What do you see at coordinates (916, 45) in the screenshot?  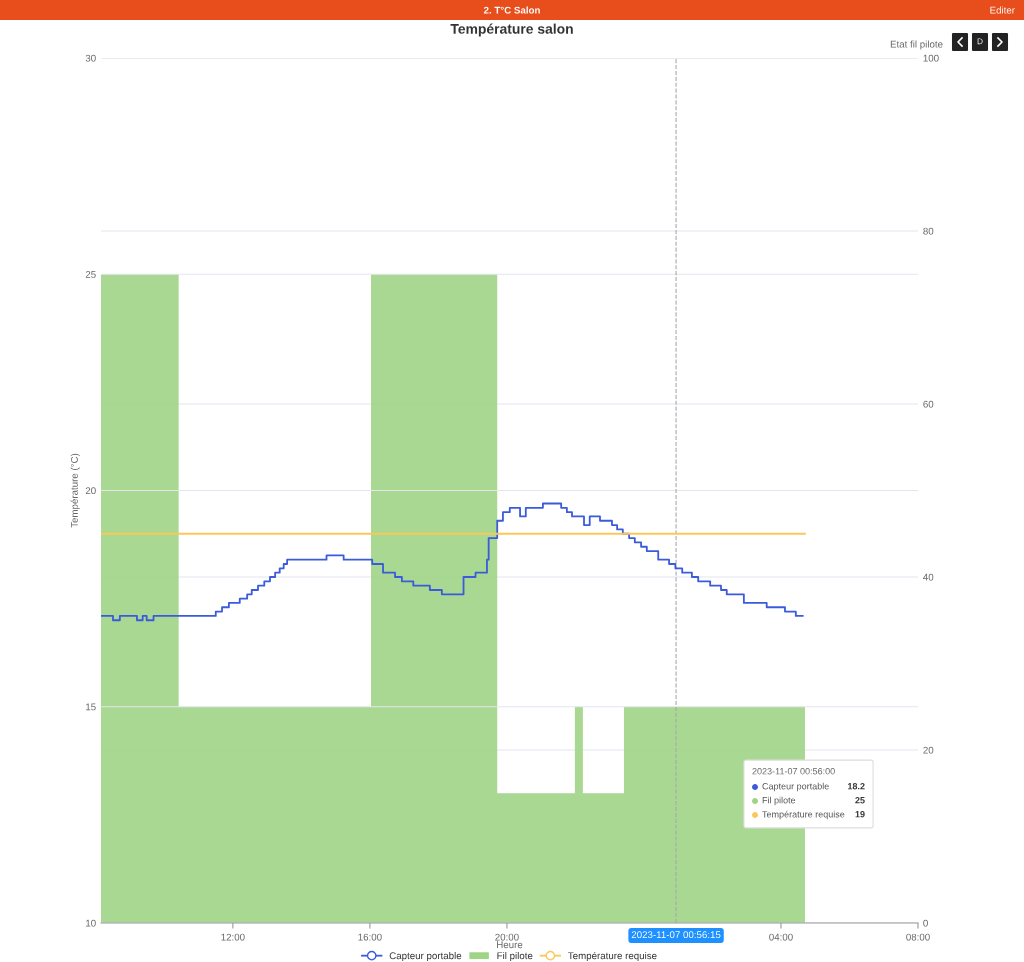 I see `y2-axis-title: Etat fil pilote` at bounding box center [916, 45].